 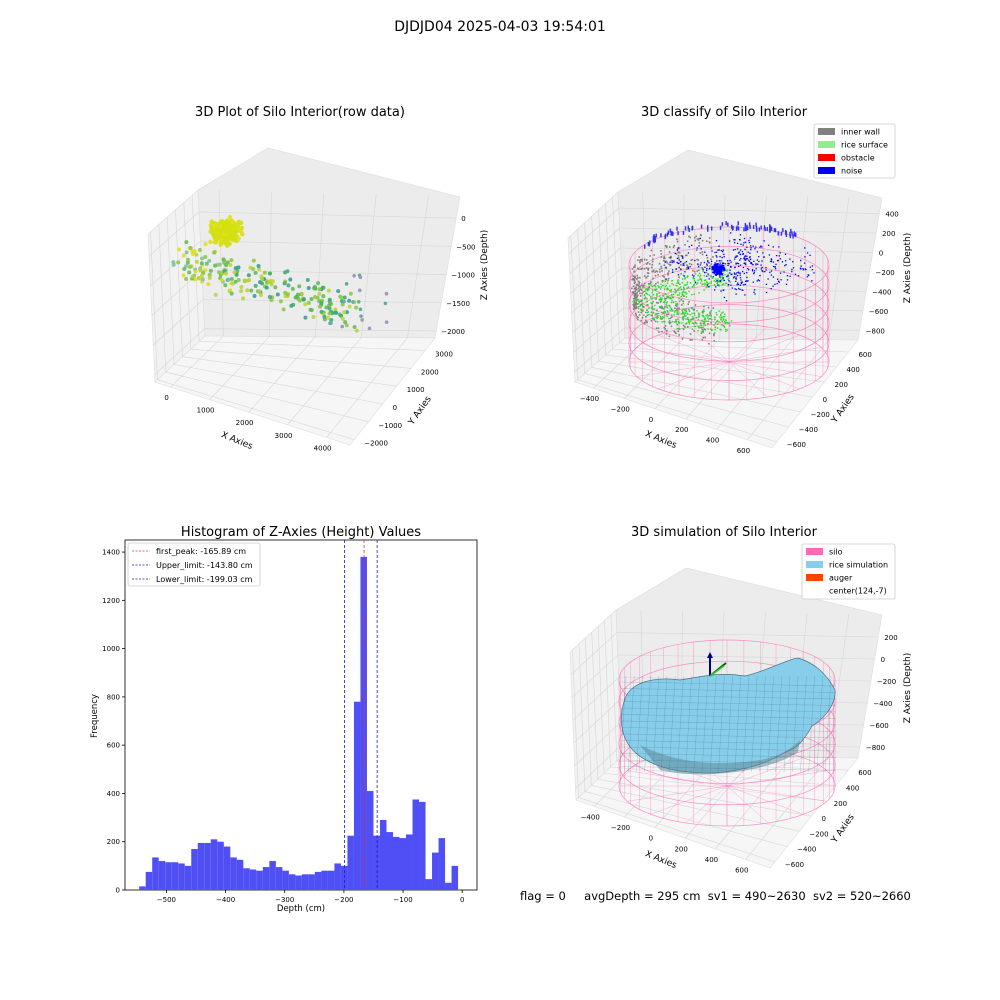 I want to click on classify-xgrid-back, so click(x=839, y=268).